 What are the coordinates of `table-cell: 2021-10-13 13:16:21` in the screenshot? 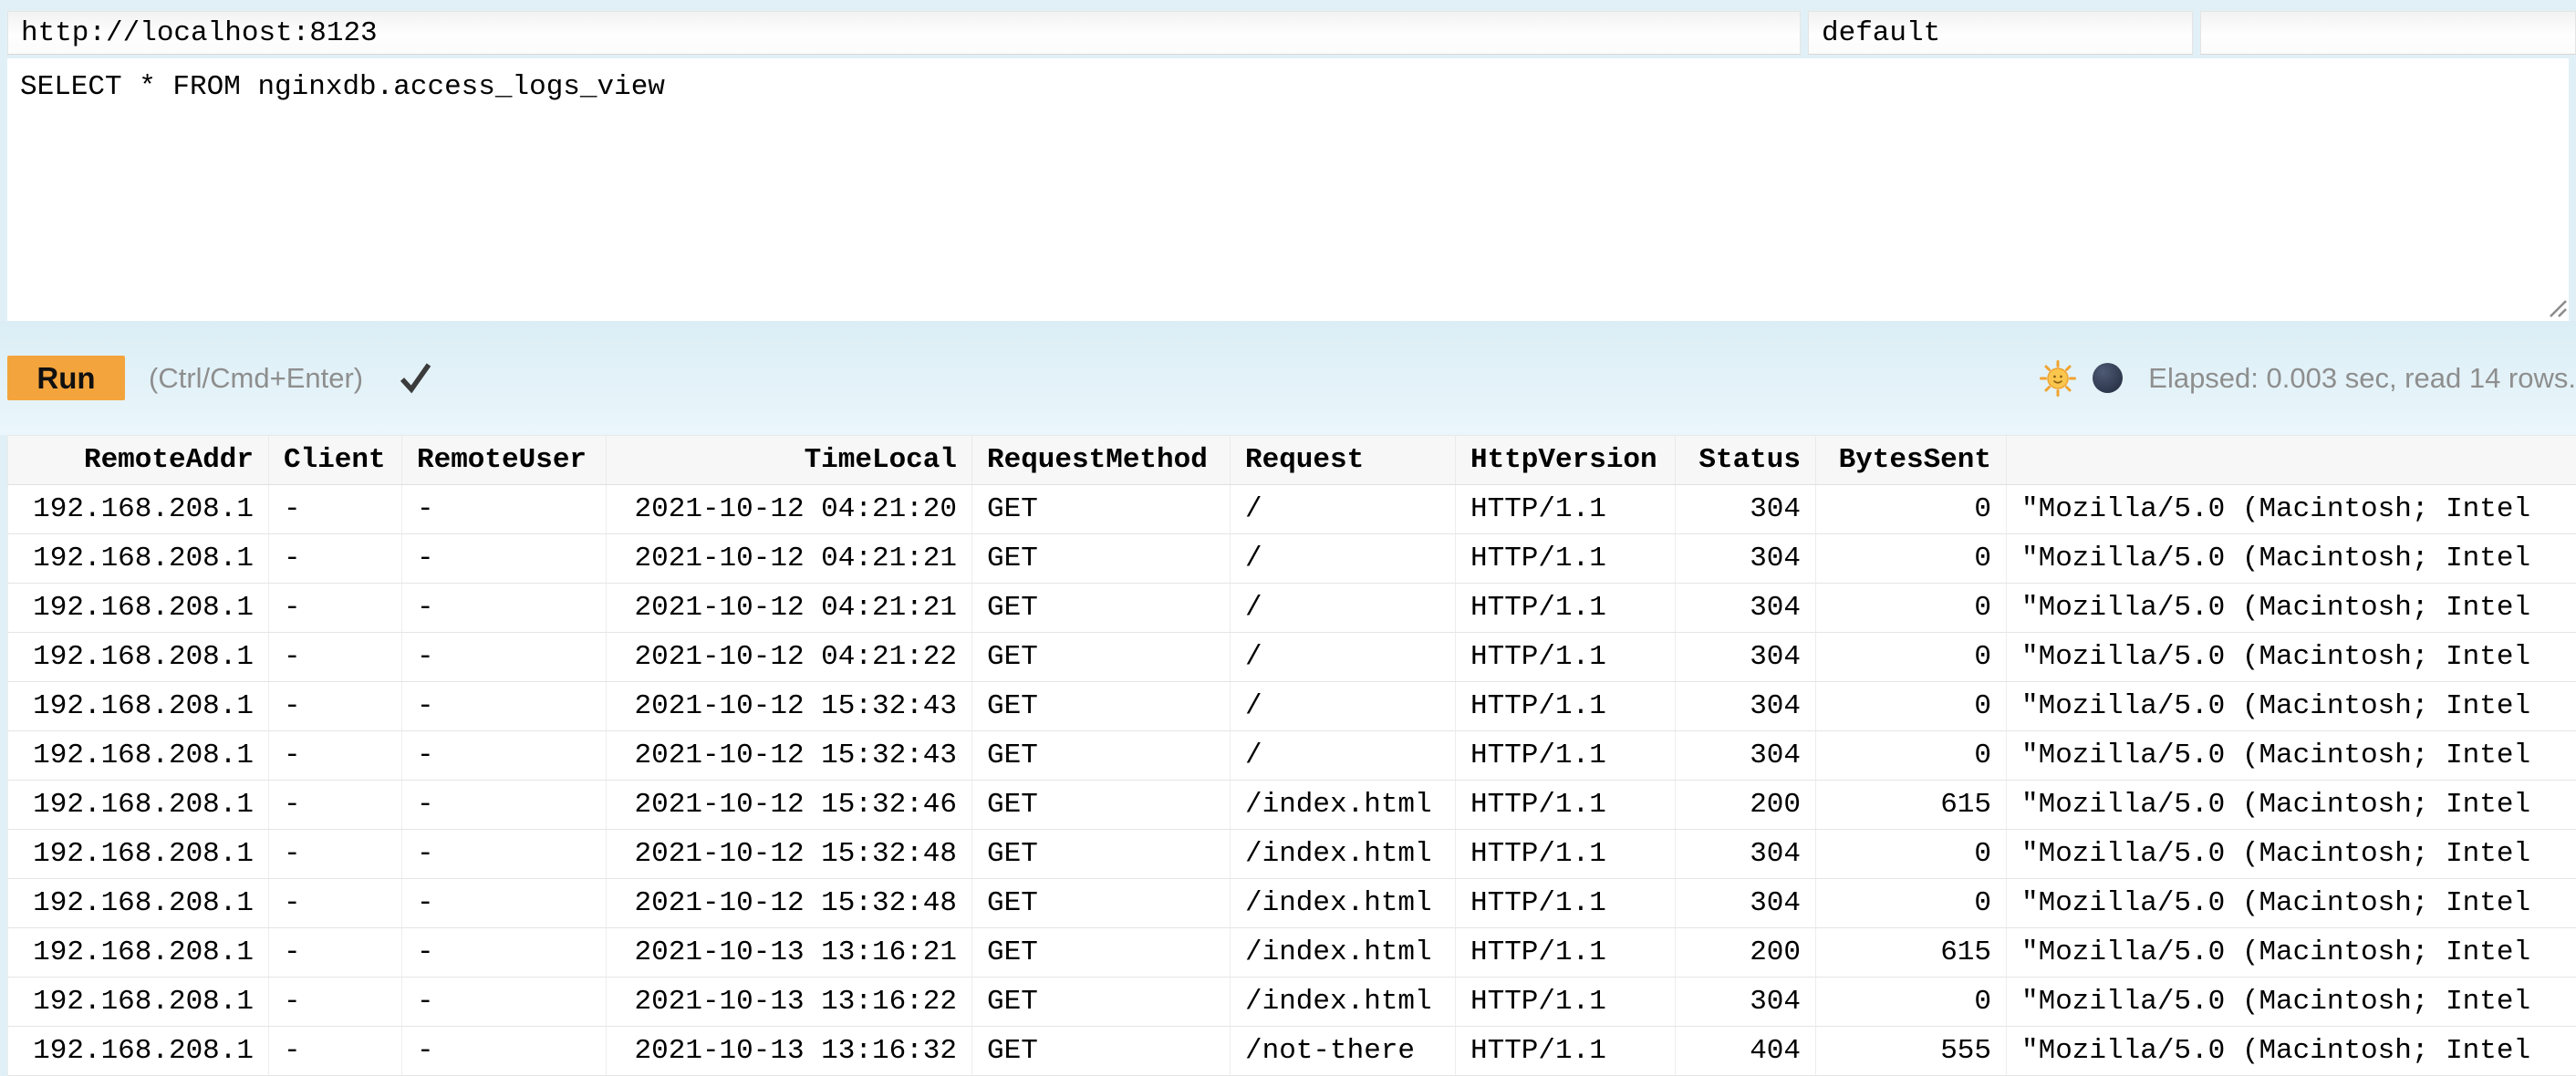 It's located at (789, 952).